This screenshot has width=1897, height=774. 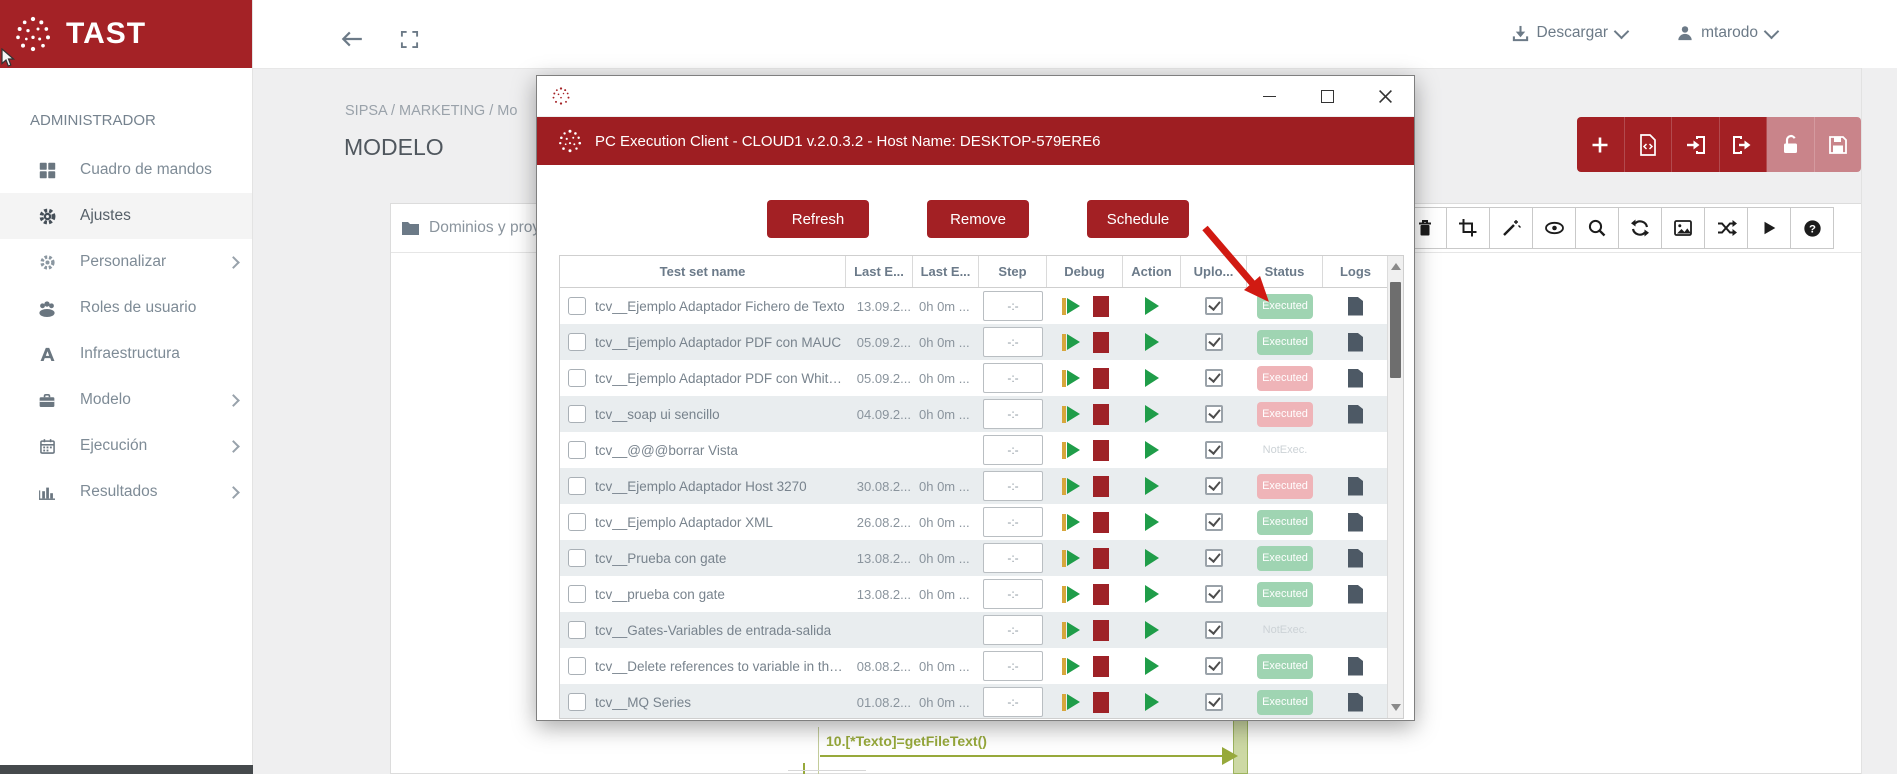 What do you see at coordinates (126, 262) in the screenshot?
I see `sidebar-item-personalizar: Personalizar` at bounding box center [126, 262].